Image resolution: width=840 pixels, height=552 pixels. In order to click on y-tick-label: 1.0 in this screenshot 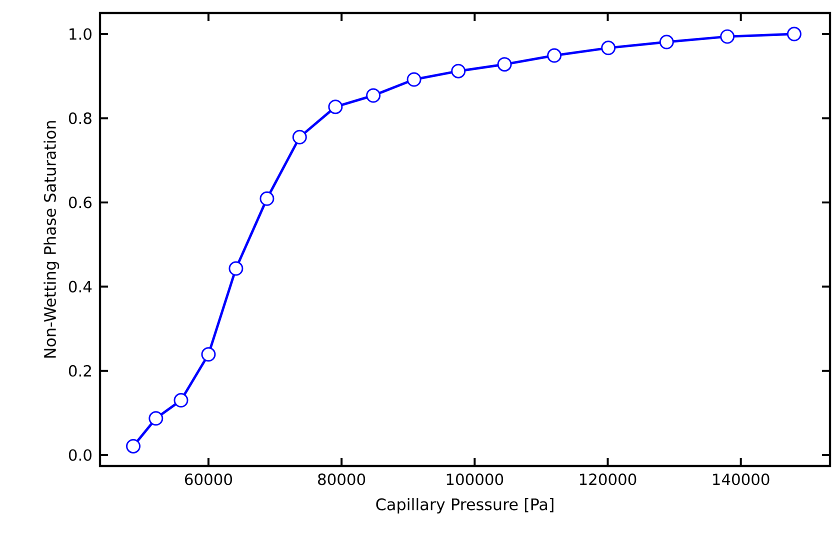, I will do `click(81, 34)`.